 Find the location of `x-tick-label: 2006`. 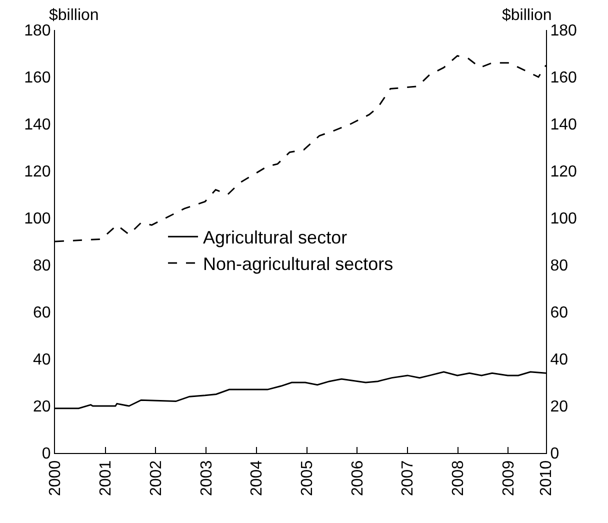

x-tick-label: 2006 is located at coordinates (357, 478).